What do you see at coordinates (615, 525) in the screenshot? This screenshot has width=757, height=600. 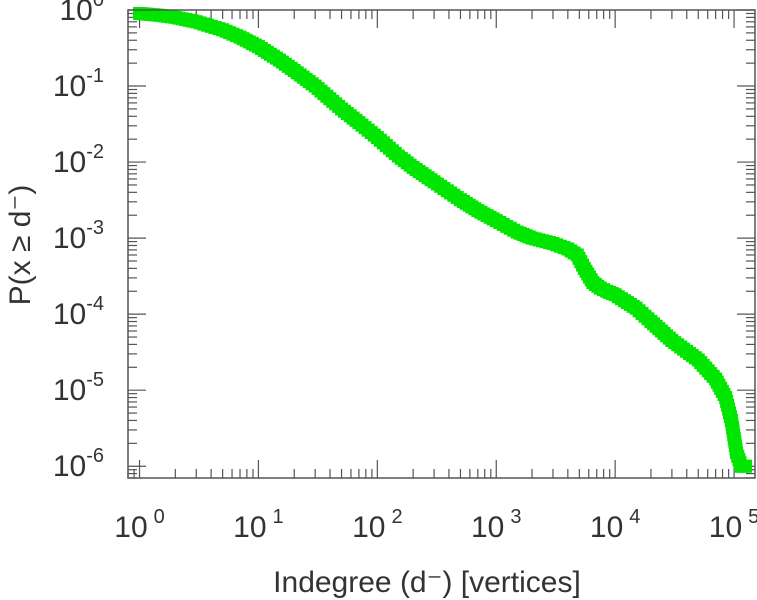 I see `x-tick-label: 10 4` at bounding box center [615, 525].